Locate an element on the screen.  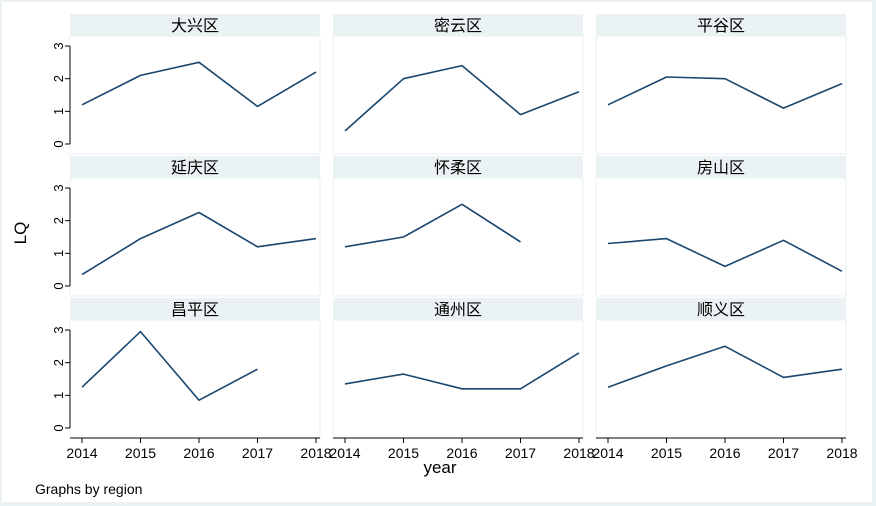
panel-title: 延庆区 is located at coordinates (195, 167).